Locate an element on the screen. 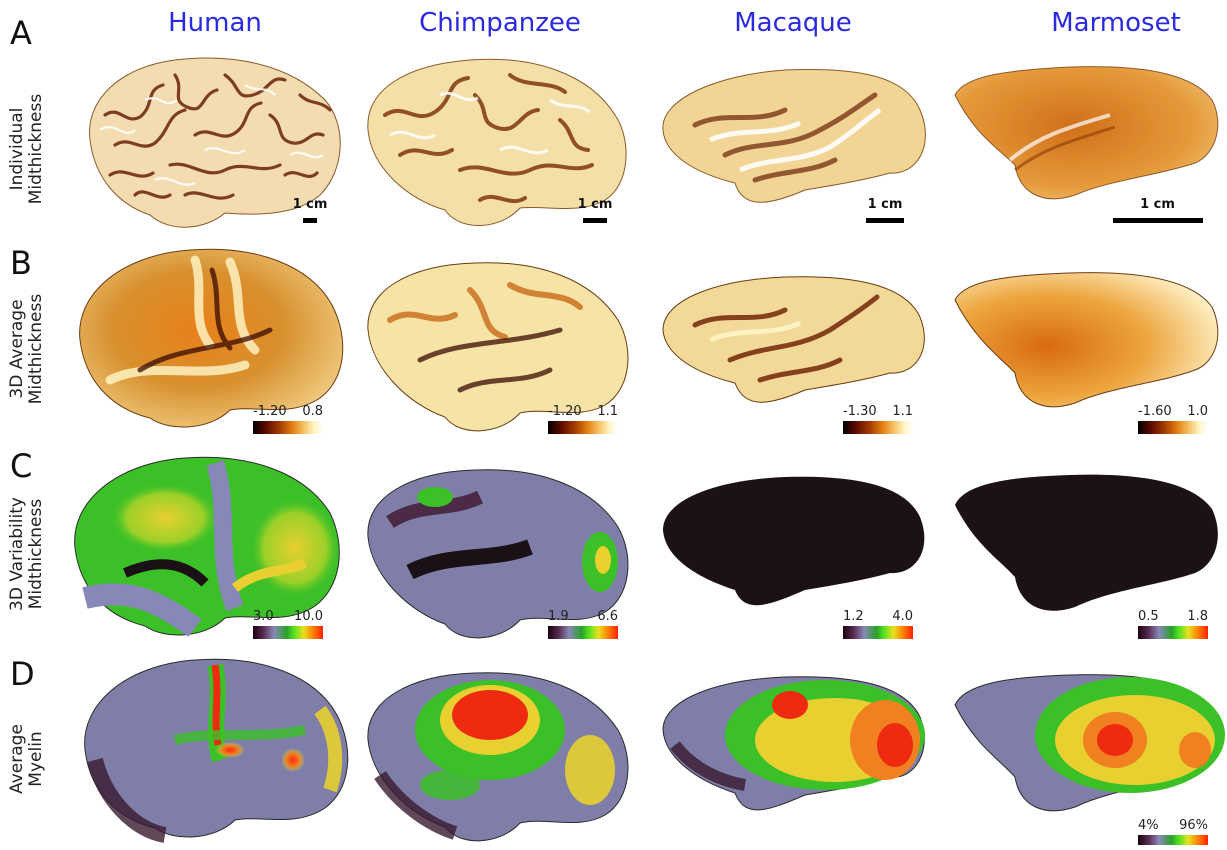 Image resolution: width=1227 pixels, height=850 pixels. colorbar-b-human: -1.20 0.8 is located at coordinates (288, 419).